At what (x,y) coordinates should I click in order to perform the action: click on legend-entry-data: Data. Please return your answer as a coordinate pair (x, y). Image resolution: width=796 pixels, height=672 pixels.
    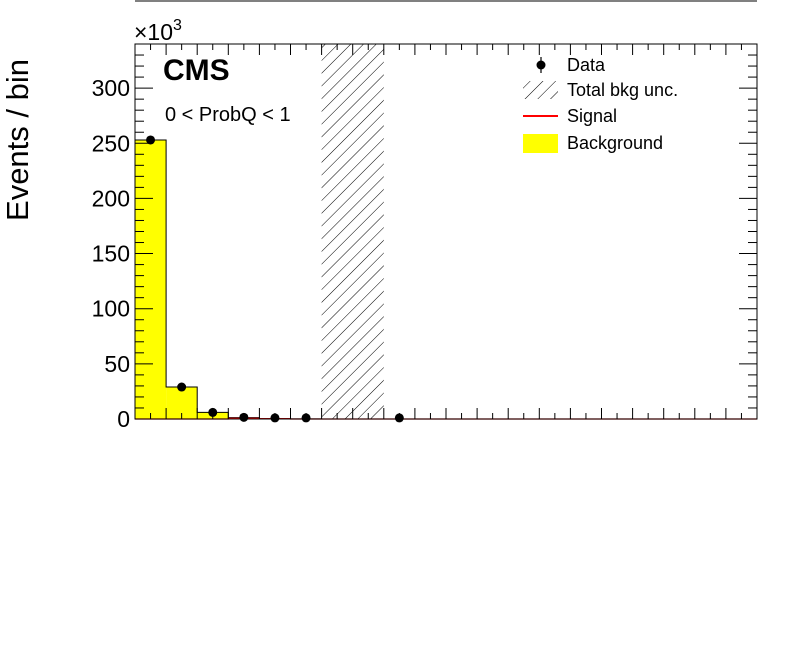
    Looking at the image, I should click on (571, 65).